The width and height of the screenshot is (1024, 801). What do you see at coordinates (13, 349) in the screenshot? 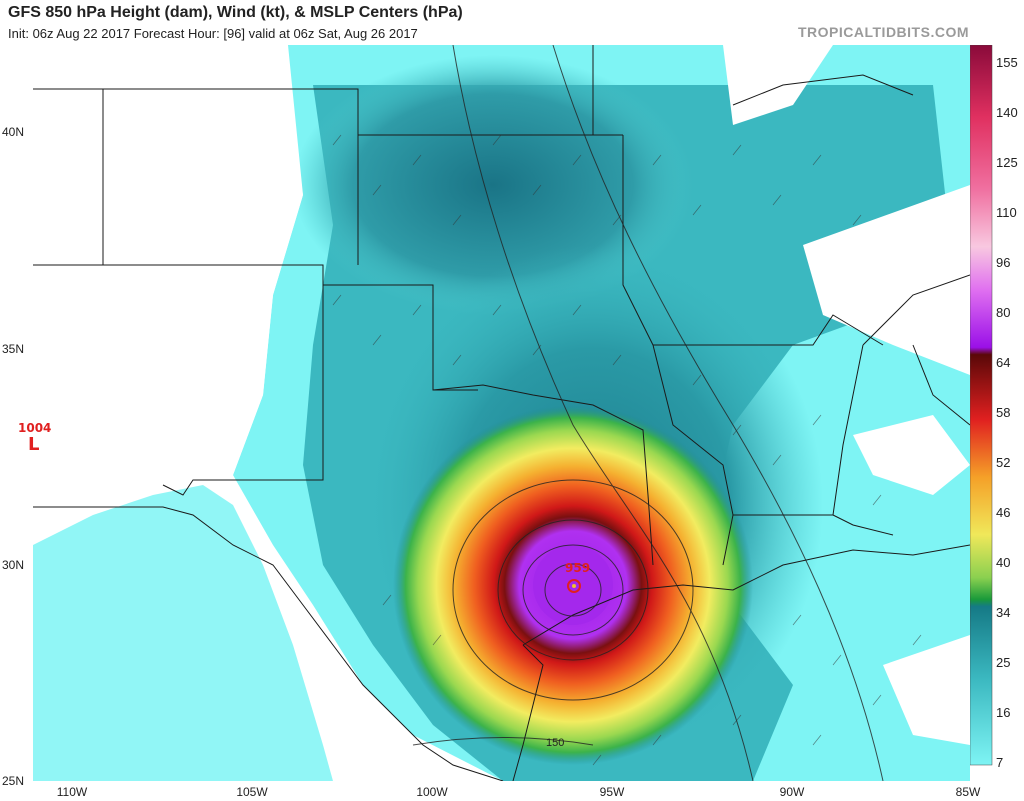
I see `lat-label-35n: 35N` at bounding box center [13, 349].